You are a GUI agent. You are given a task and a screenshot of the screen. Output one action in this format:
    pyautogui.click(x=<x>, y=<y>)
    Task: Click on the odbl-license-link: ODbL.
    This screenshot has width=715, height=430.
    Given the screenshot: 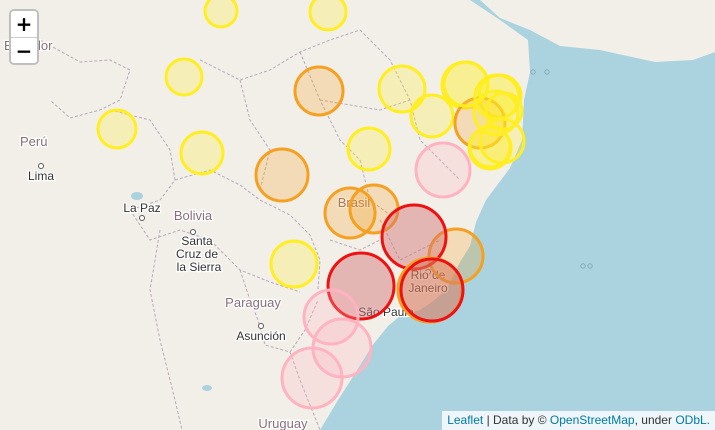 What is the action you would take?
    pyautogui.click(x=692, y=420)
    